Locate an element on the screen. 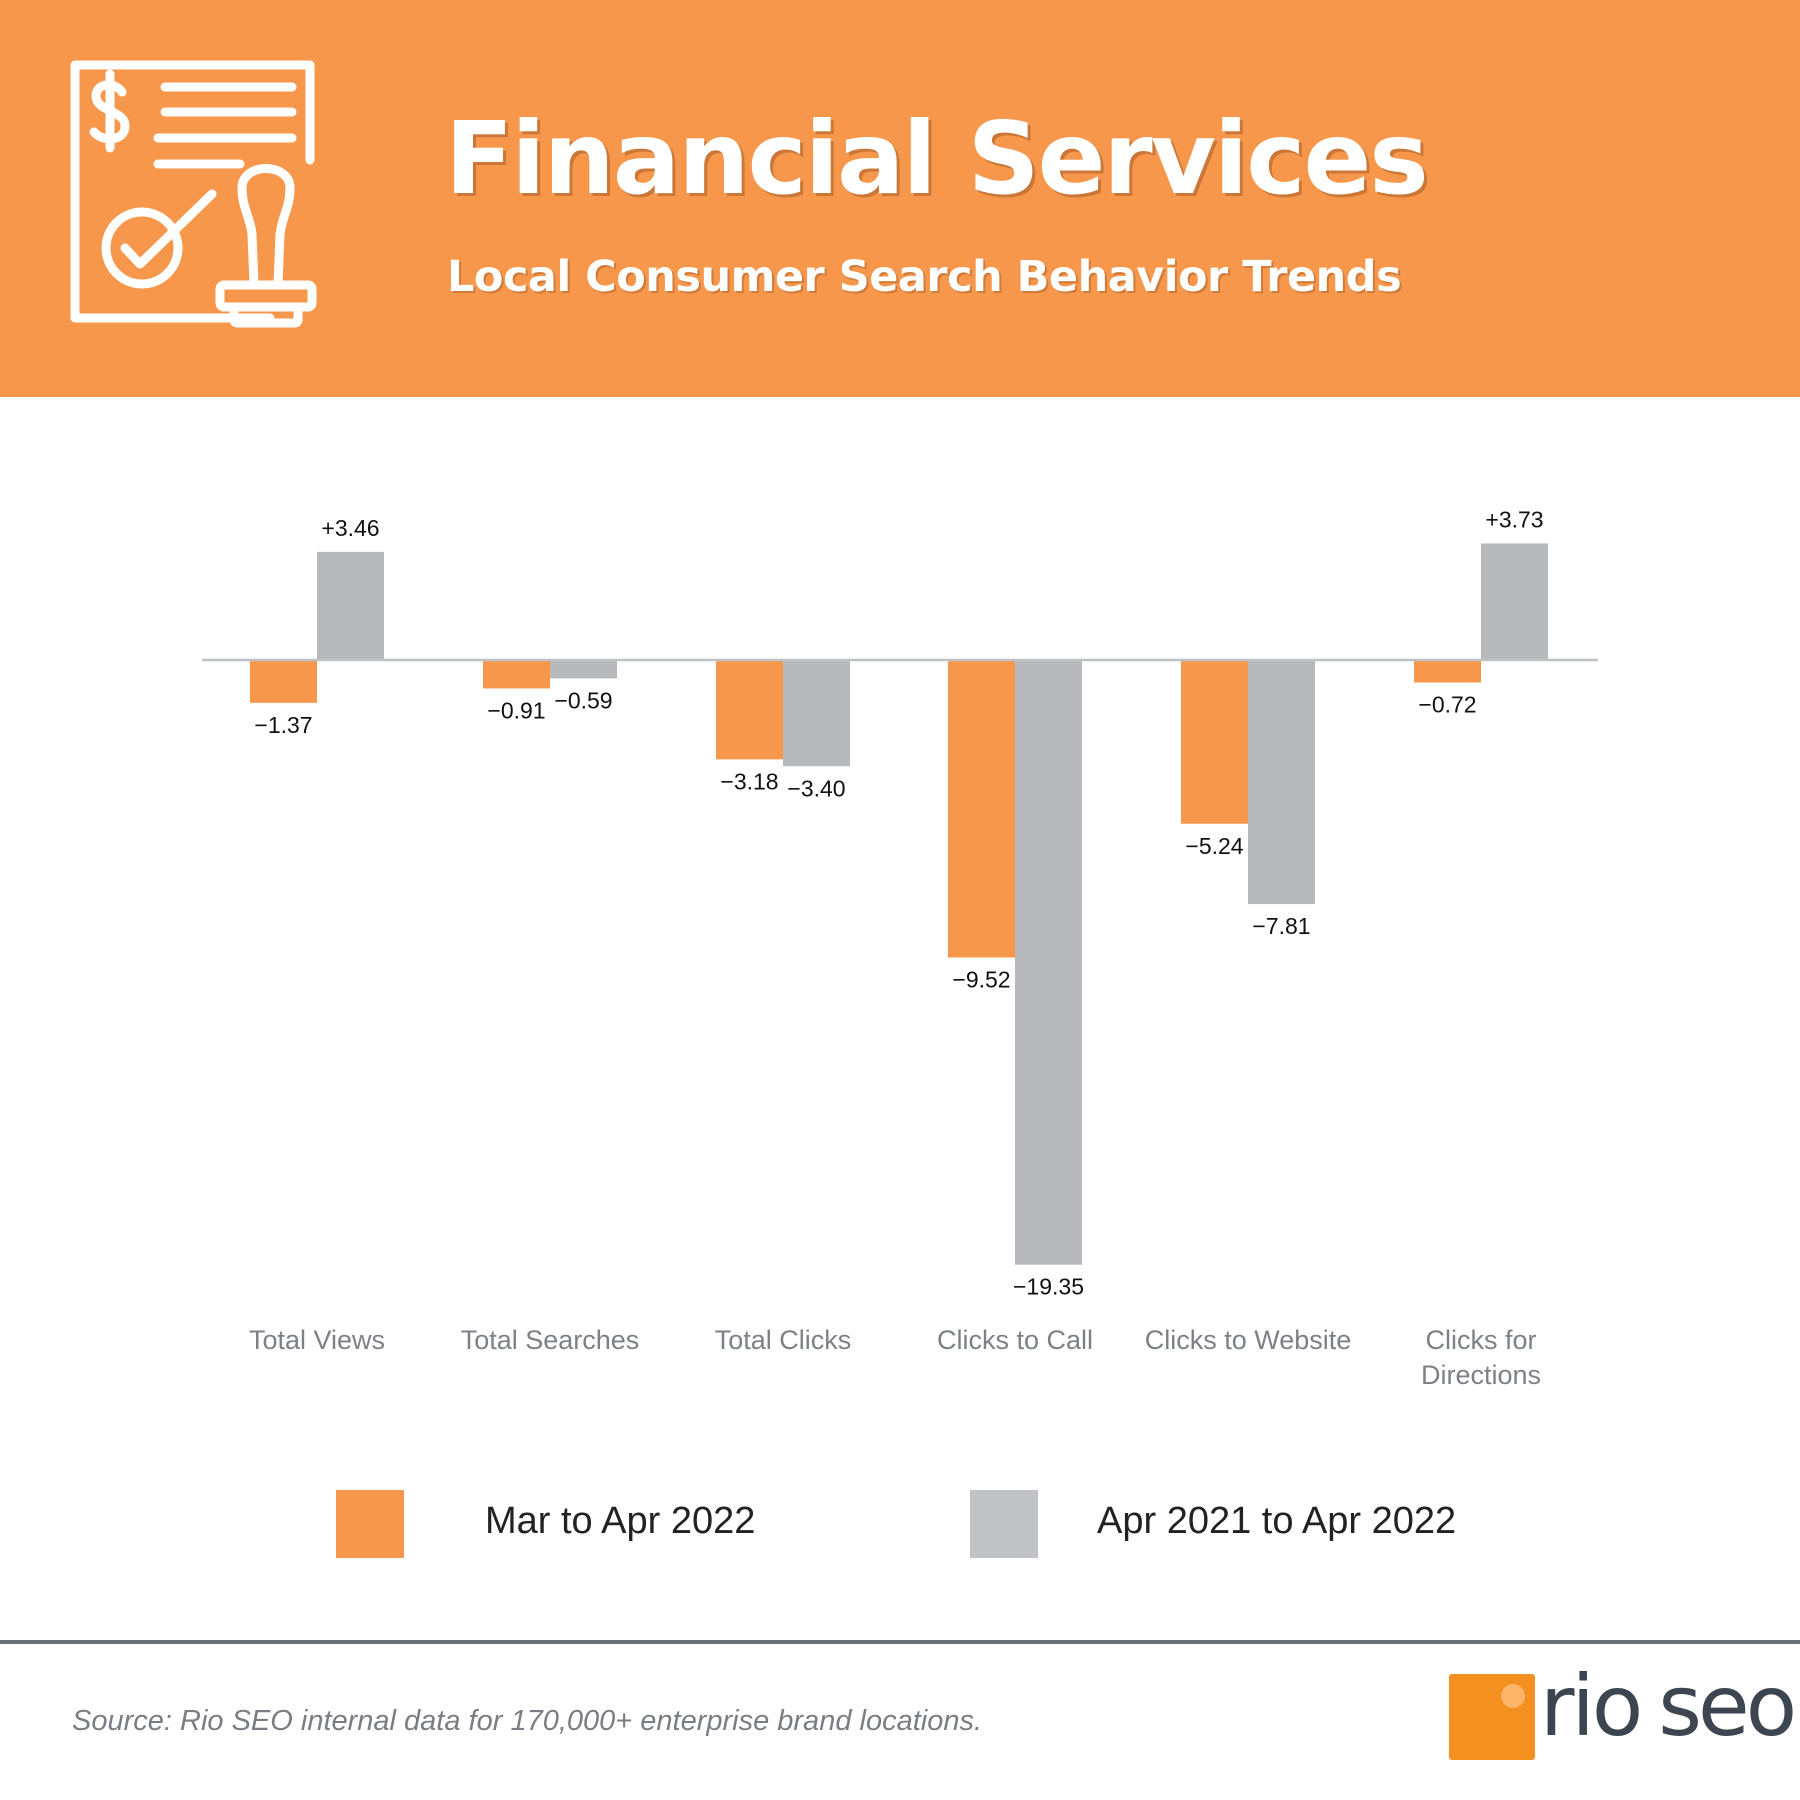 The height and width of the screenshot is (1800, 1800). data-label-s1-c2: −0.91 is located at coordinates (516, 710).